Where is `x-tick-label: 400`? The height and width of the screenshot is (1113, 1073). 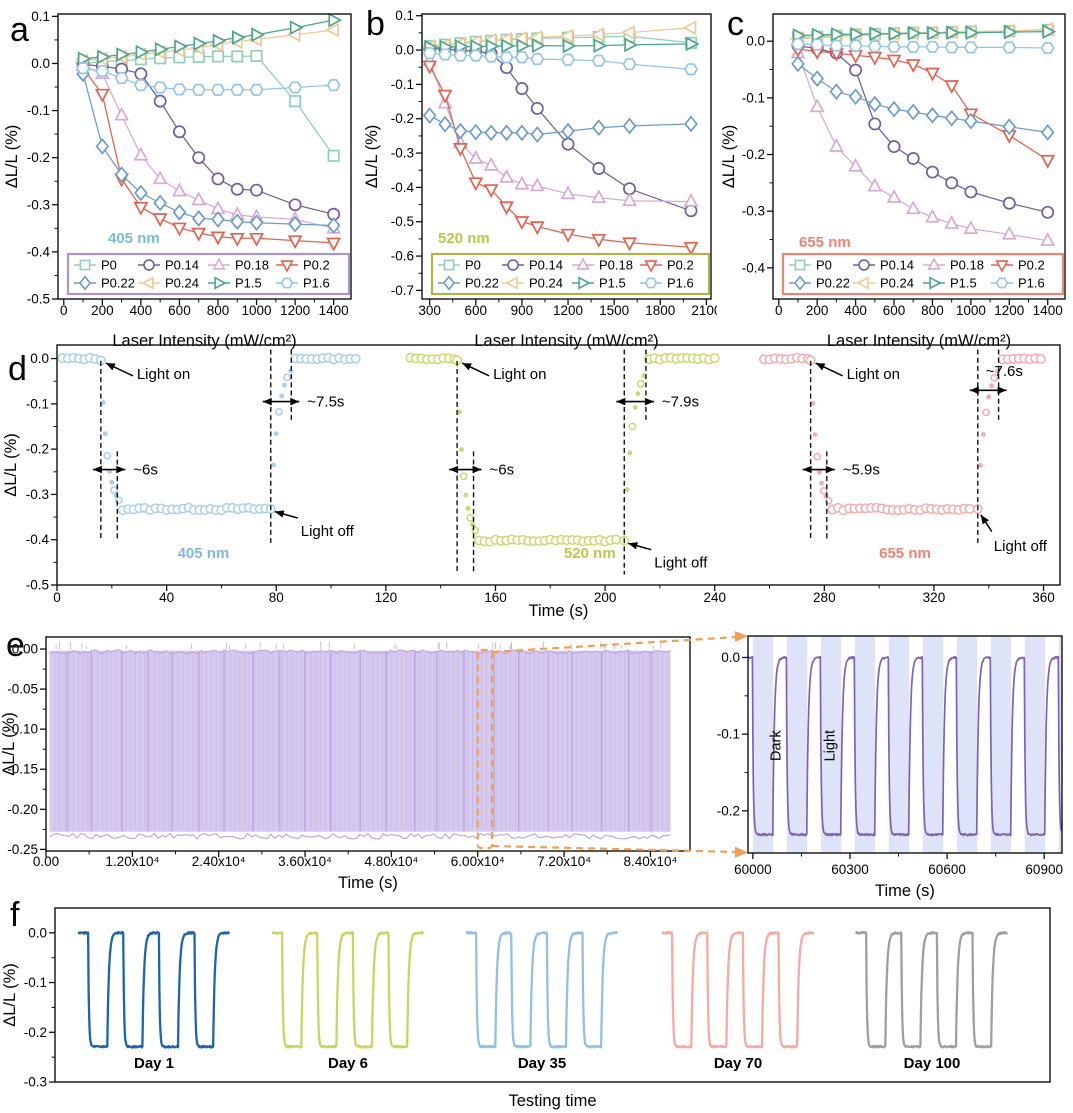 x-tick-label: 400 is located at coordinates (855, 310).